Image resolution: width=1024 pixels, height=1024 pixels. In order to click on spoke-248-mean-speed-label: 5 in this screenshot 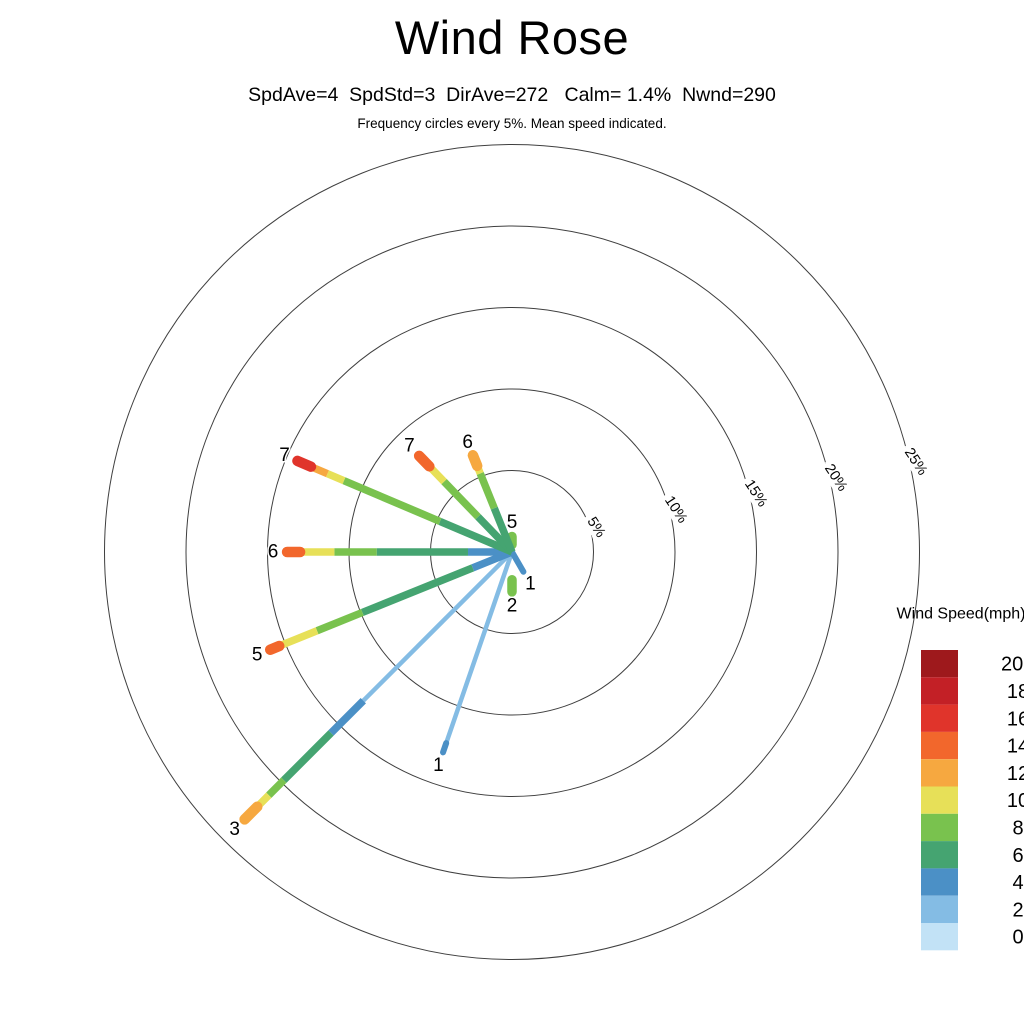, I will do `click(257, 654)`.